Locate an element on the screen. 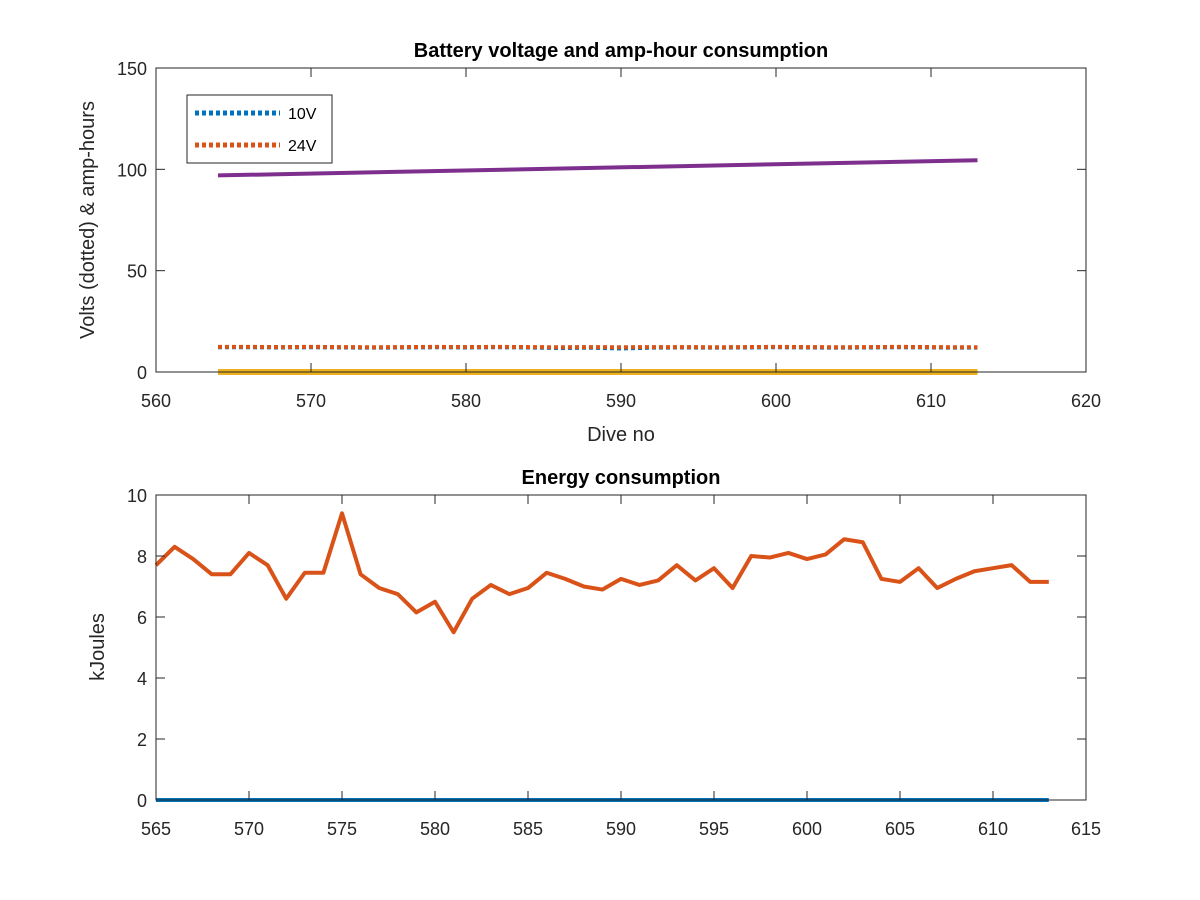  y-tick-label: 100 is located at coordinates (132, 170).